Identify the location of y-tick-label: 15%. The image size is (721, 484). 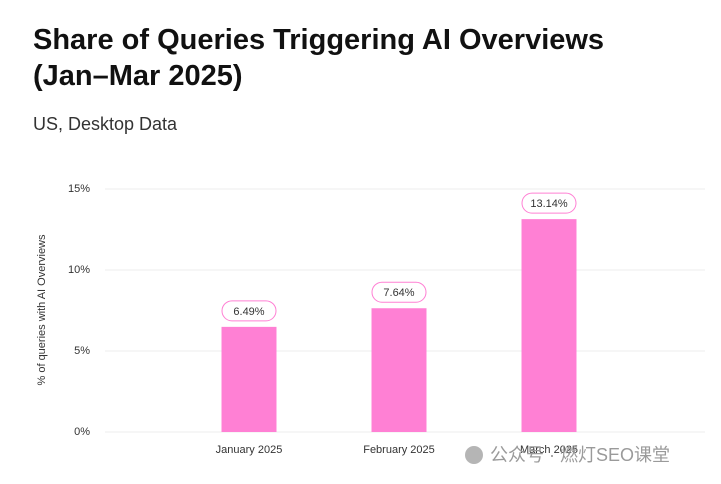
(79, 189).